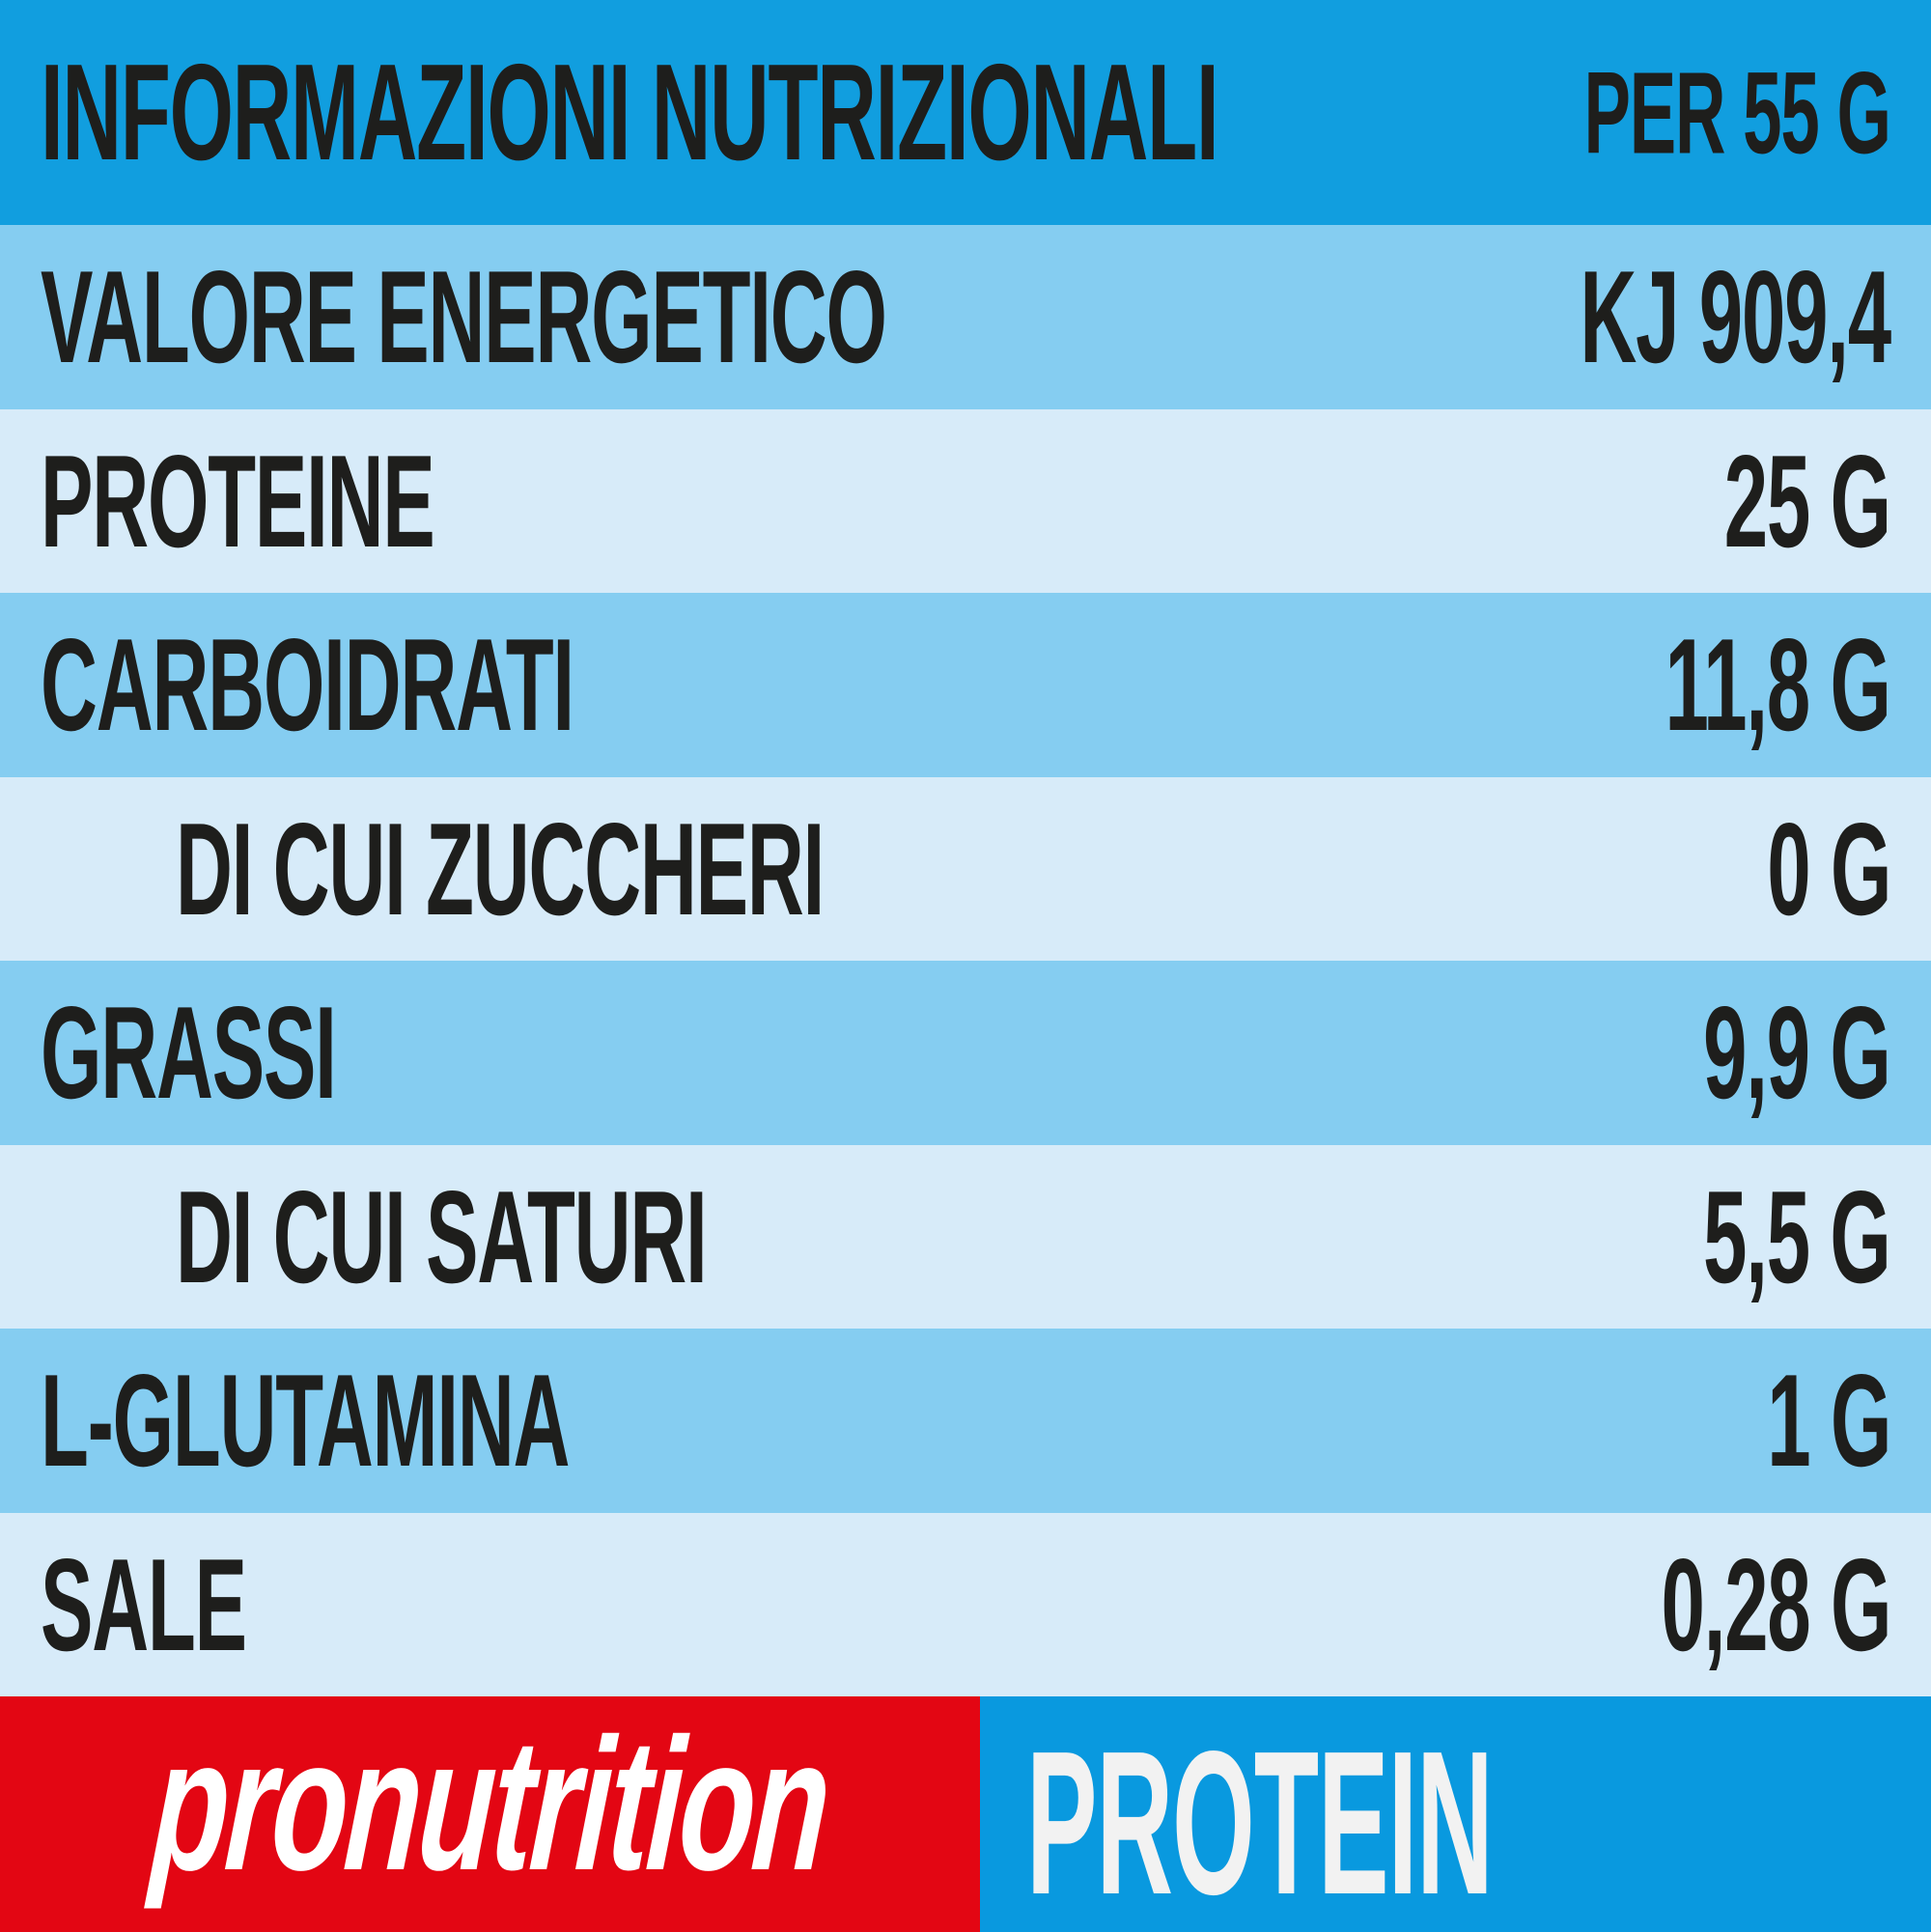  What do you see at coordinates (238, 500) in the screenshot?
I see `nutrition-row-label: PROTEINE` at bounding box center [238, 500].